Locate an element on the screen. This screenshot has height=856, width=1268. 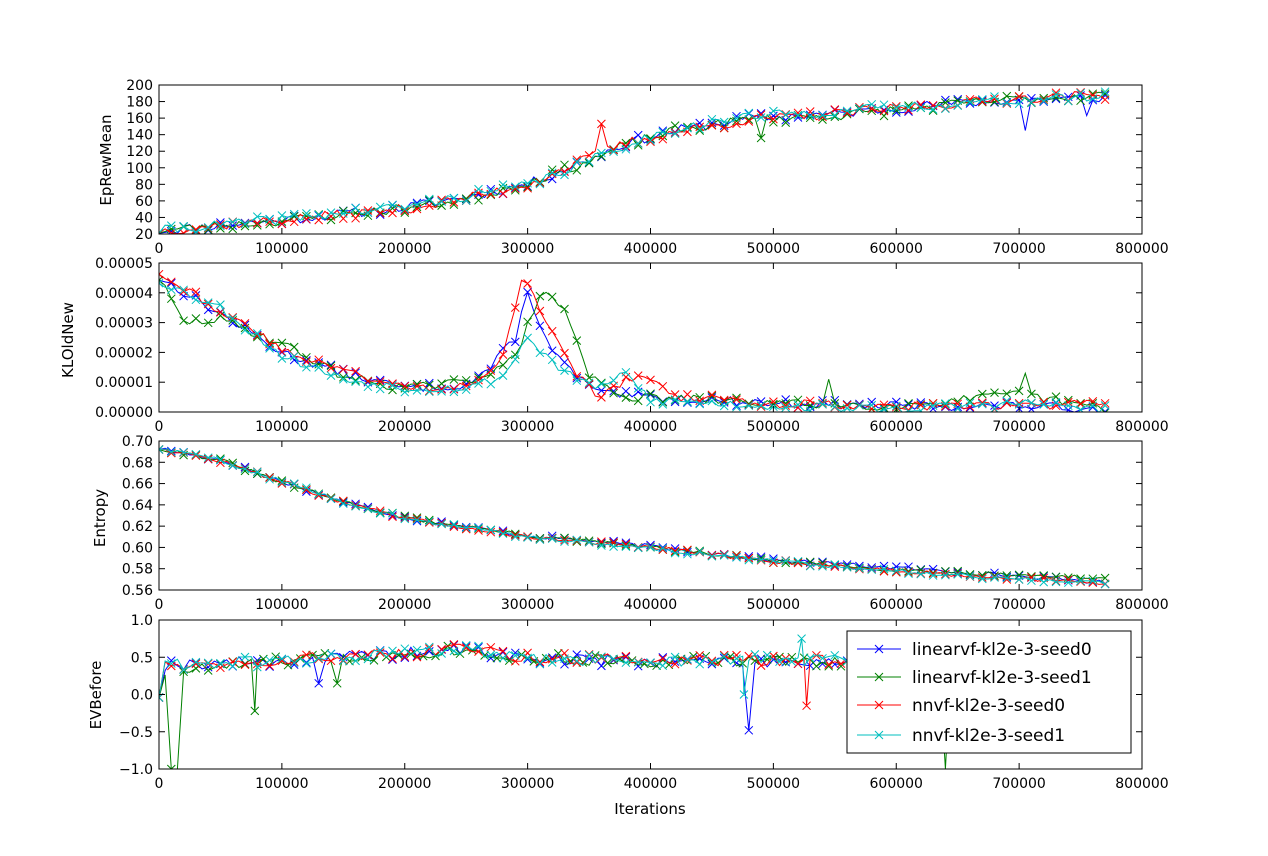
epreward-mean-ytick-label-9: 200 is located at coordinates (139, 86).